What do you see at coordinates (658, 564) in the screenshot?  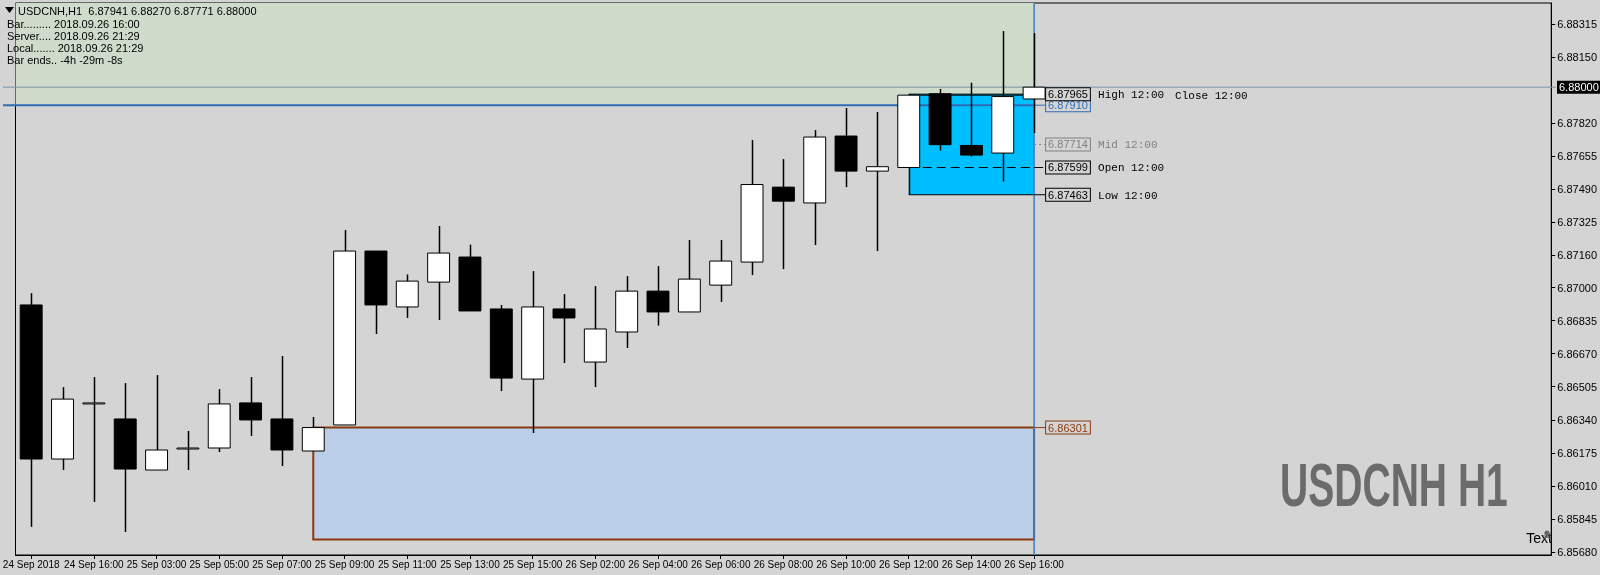 I see `x-tick-label: 26 Sep 04:00` at bounding box center [658, 564].